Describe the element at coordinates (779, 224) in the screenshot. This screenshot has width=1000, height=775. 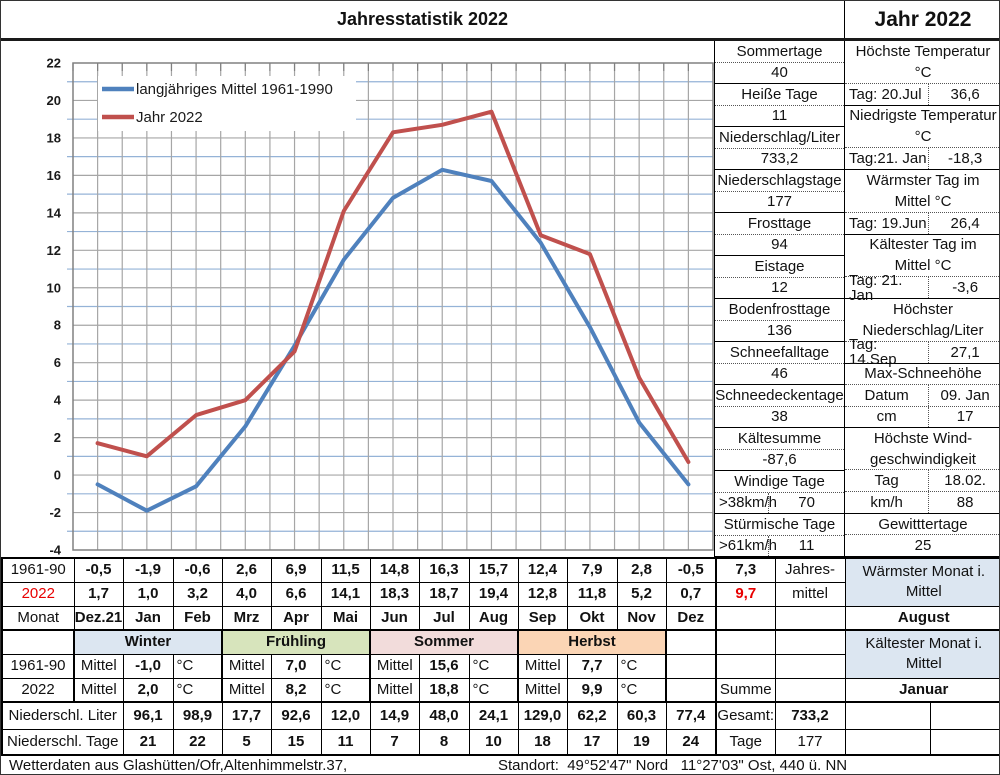
I see `stat-label: Frosttage` at that location.